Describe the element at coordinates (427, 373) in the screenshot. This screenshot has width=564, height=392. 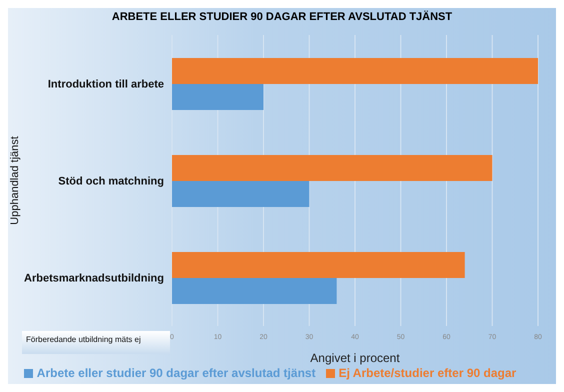
I see `legend-label: Ej Arbete/studier efter 90 dagar` at that location.